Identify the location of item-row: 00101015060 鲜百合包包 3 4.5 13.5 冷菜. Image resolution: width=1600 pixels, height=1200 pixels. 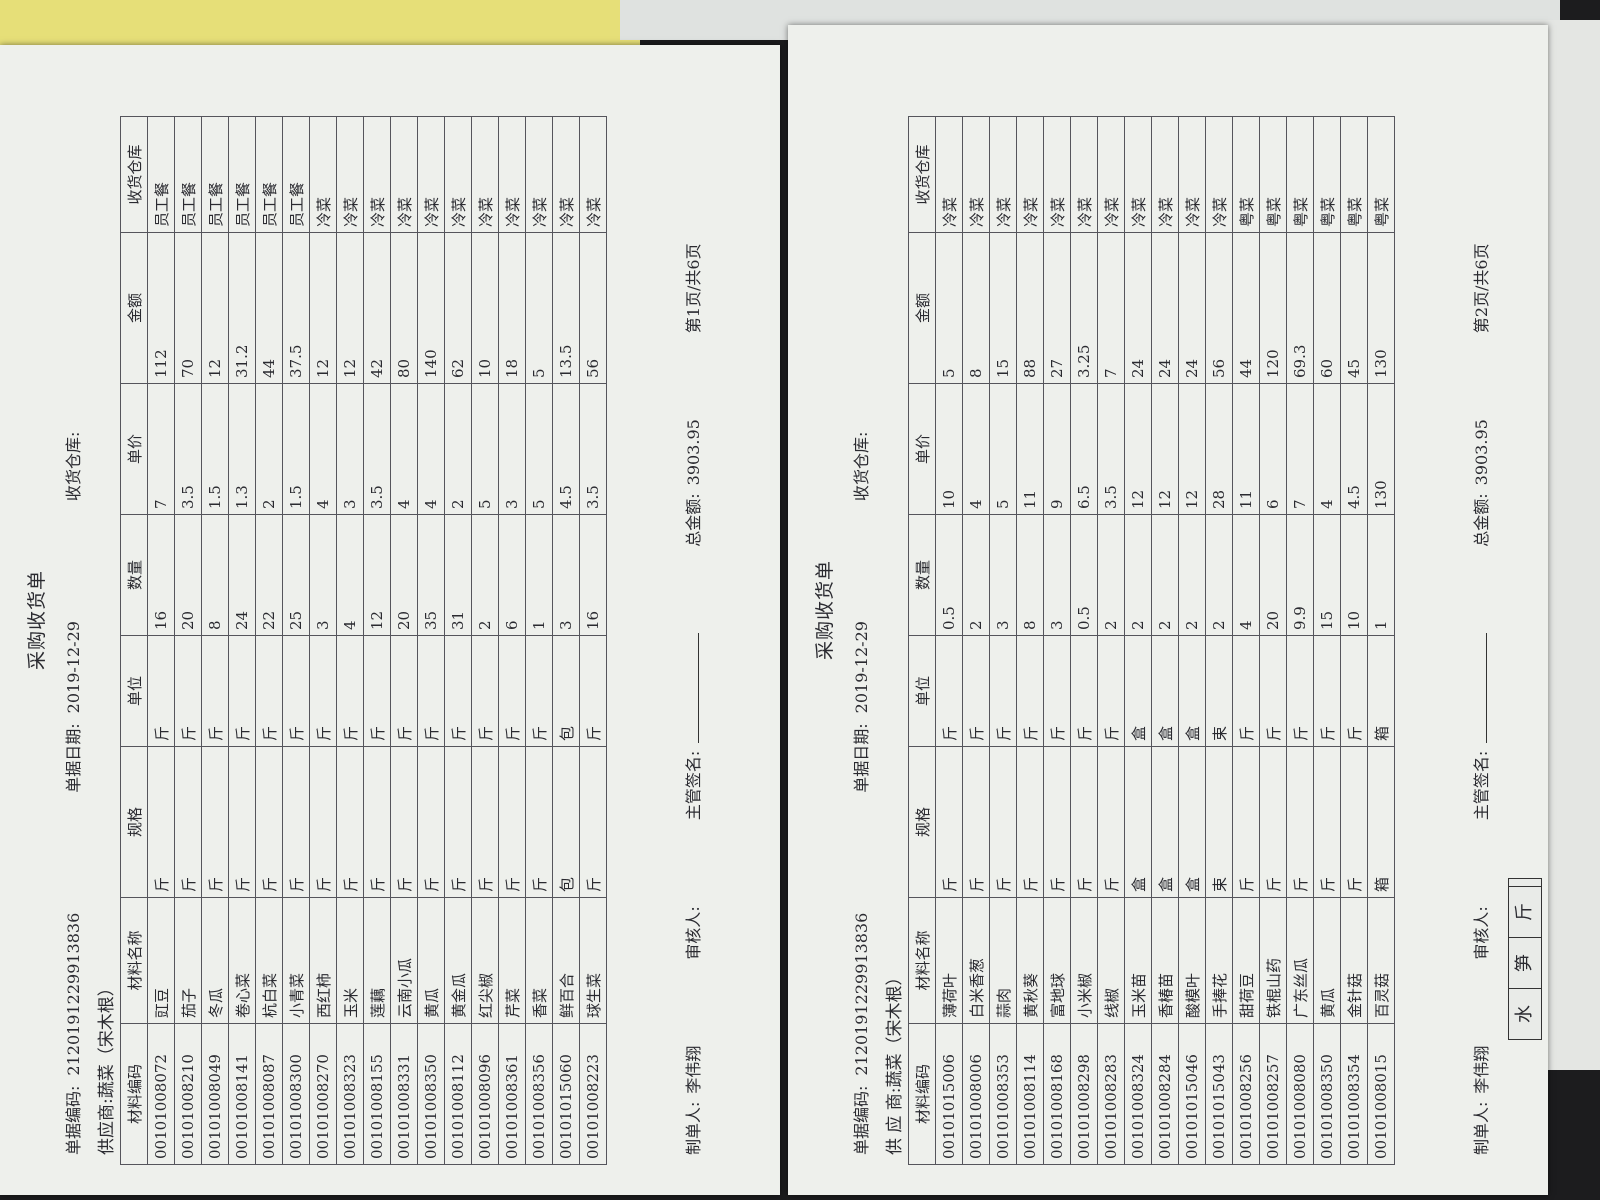
(566, 640).